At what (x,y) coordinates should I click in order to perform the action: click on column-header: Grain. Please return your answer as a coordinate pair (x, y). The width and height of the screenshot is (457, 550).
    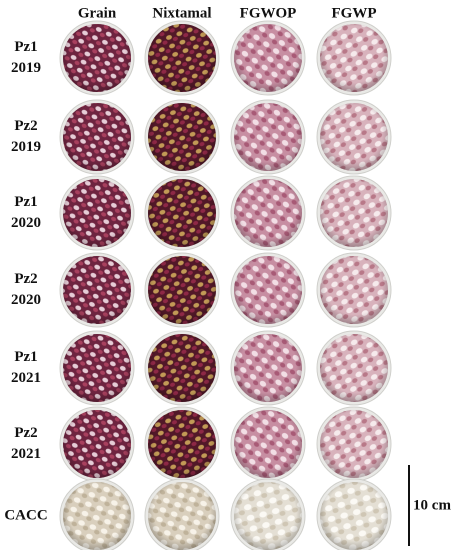
    Looking at the image, I should click on (97, 13).